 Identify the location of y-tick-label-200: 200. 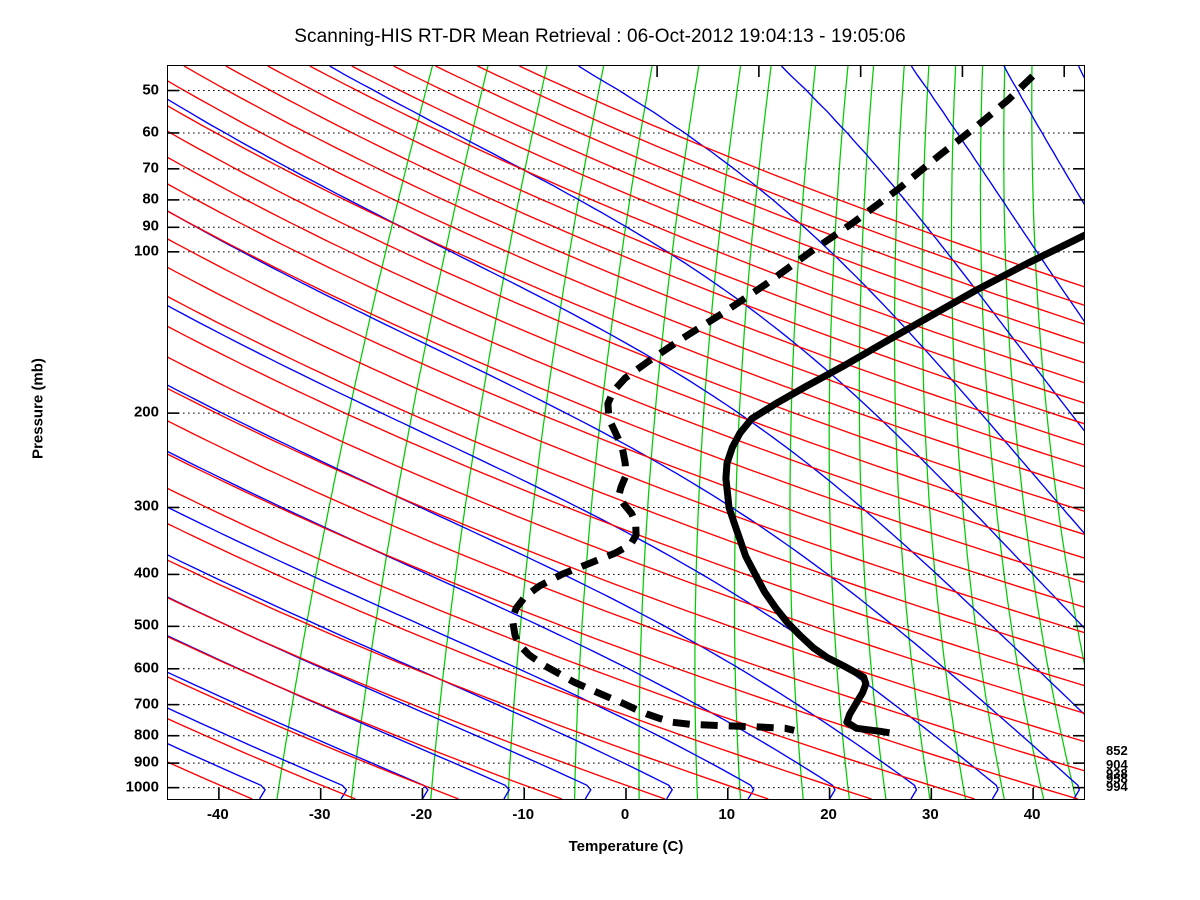
(146, 412).